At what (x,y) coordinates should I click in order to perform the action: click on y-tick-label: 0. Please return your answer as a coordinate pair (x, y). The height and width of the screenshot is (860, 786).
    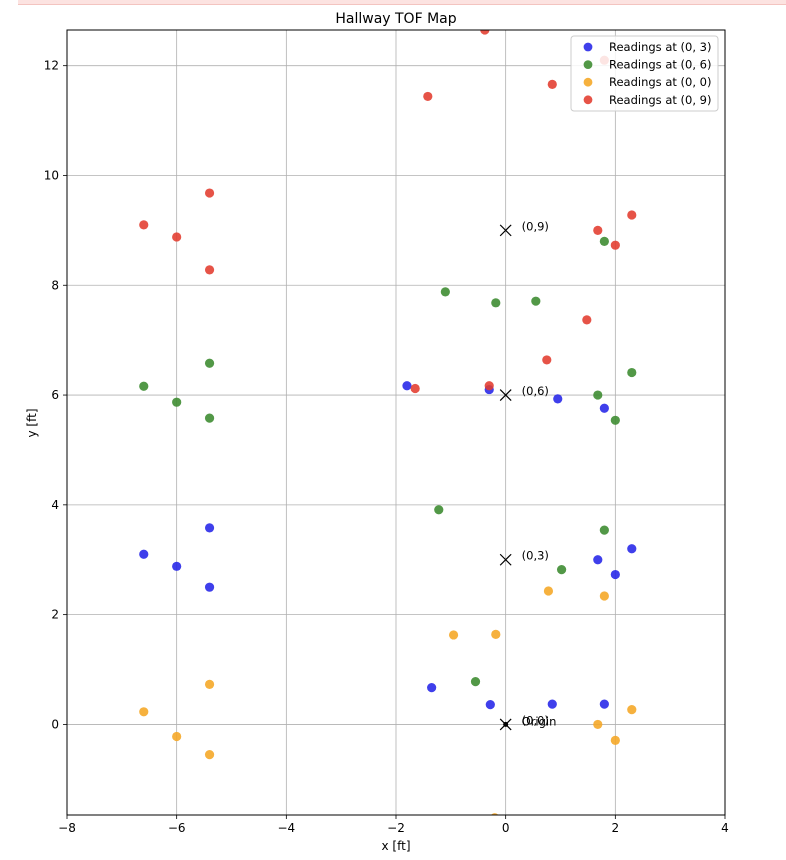
    Looking at the image, I should click on (55, 724).